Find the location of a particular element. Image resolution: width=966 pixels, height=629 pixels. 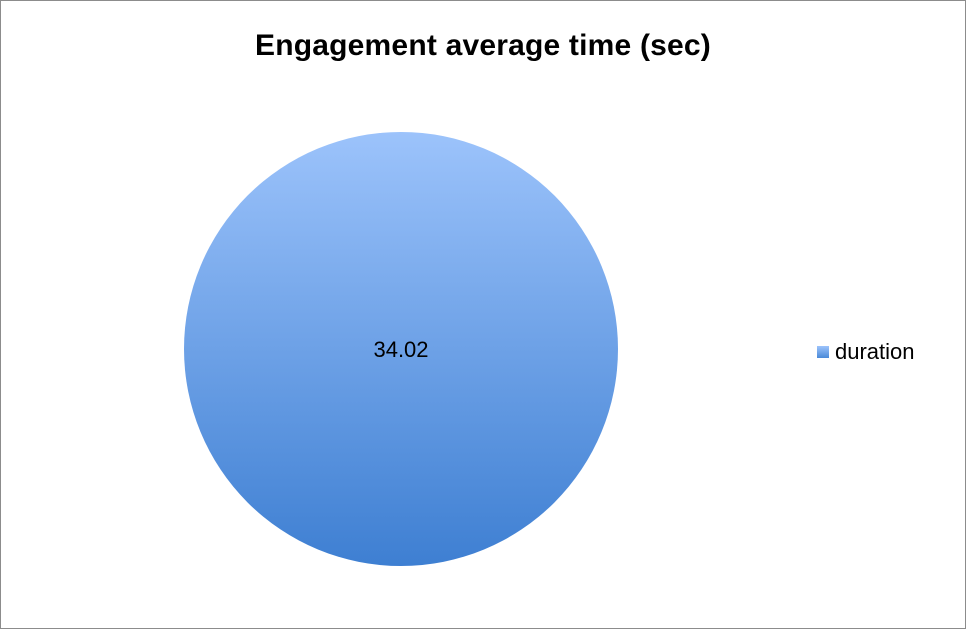

chart-title: Engagement average time (sec) is located at coordinates (483, 45).